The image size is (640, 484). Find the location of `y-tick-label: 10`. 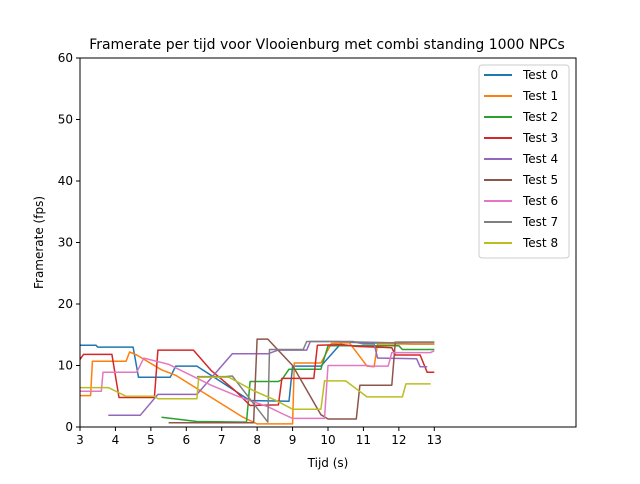

y-tick-label: 10 is located at coordinates (65, 366).